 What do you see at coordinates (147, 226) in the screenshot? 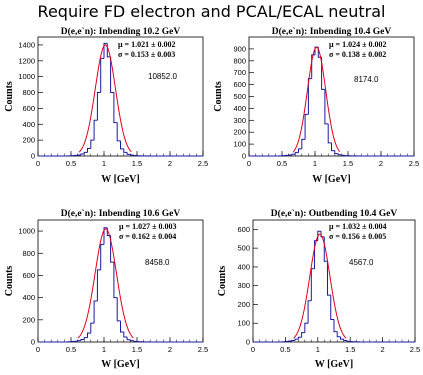
I see `mu-value: μ = 1.027 ± 0.003` at bounding box center [147, 226].